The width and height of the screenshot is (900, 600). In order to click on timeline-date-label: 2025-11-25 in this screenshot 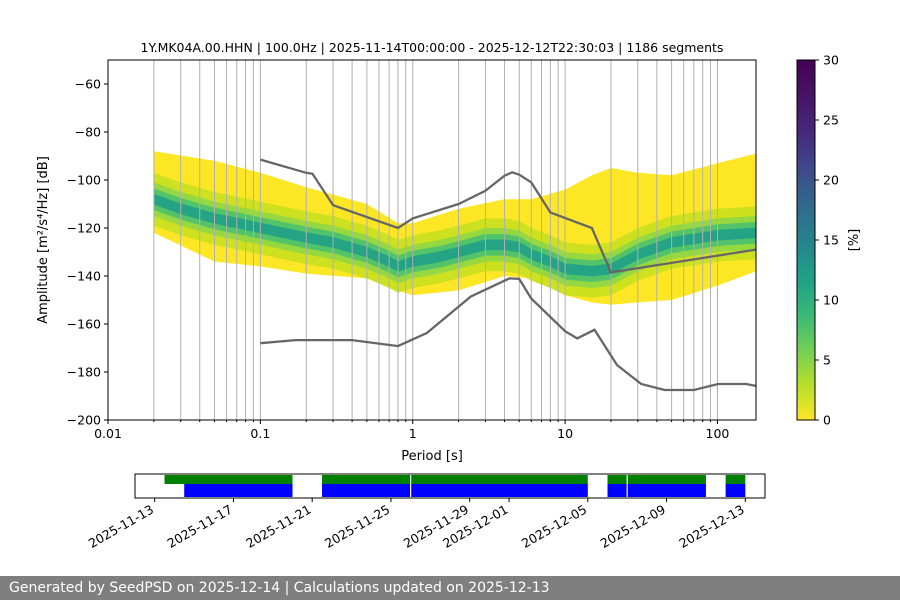, I will do `click(357, 526)`.